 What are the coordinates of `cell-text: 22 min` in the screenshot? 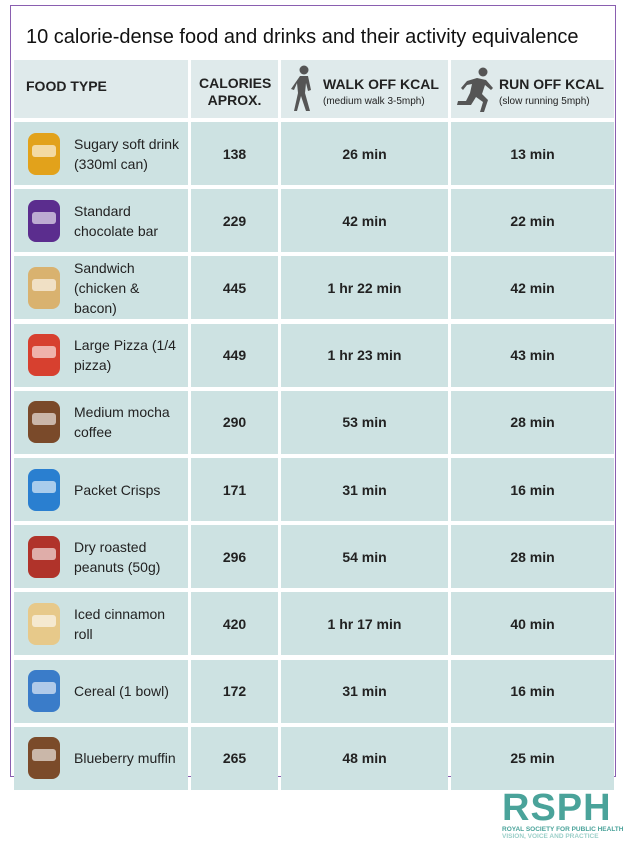 It's located at (532, 220).